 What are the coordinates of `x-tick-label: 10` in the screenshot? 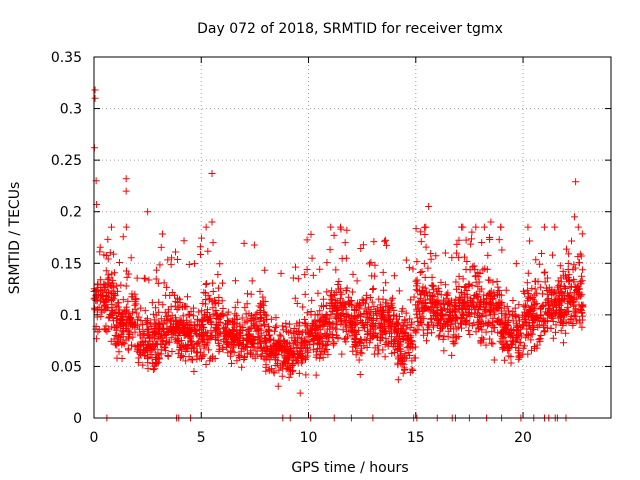 It's located at (309, 438).